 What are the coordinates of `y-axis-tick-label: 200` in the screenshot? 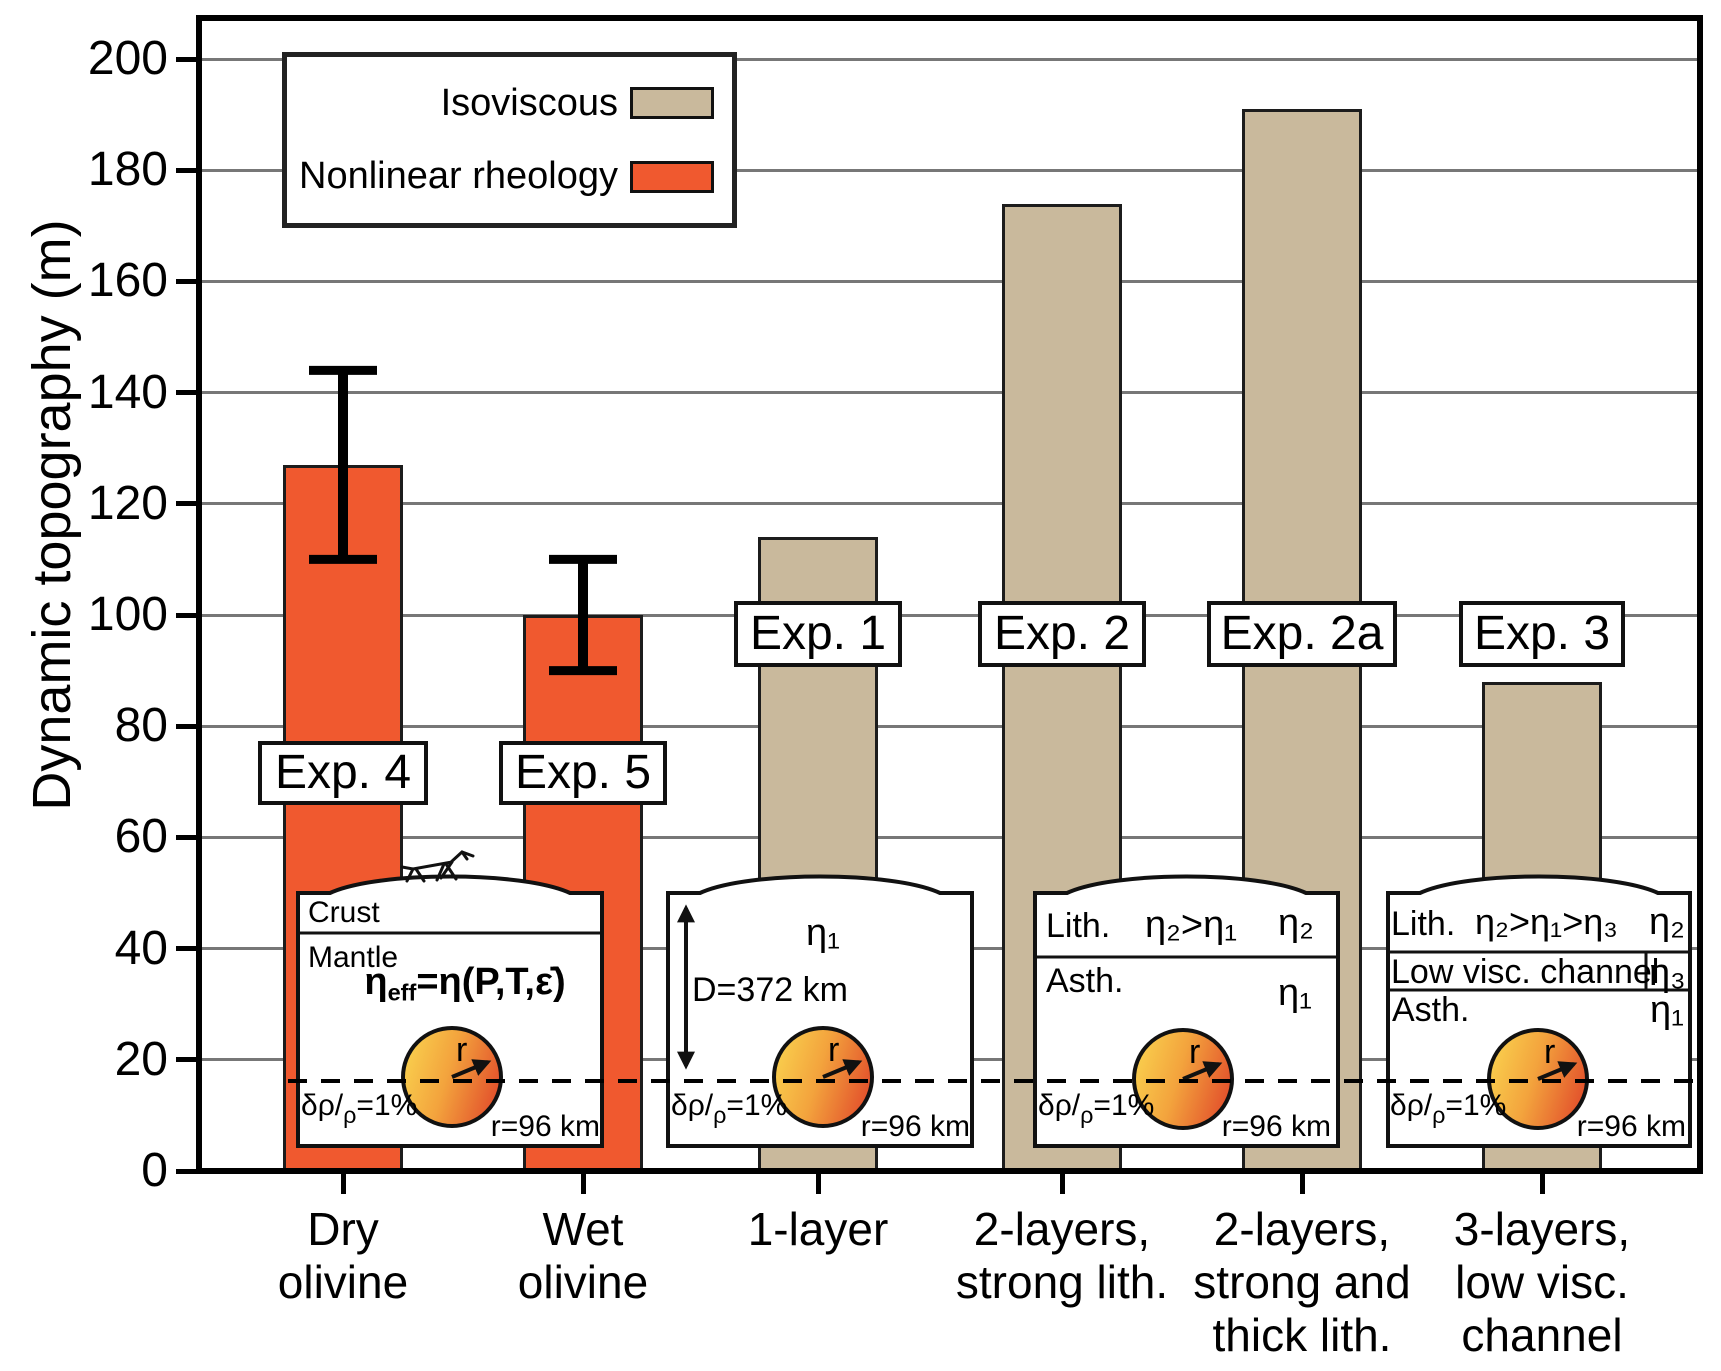 It's located at (127, 58).